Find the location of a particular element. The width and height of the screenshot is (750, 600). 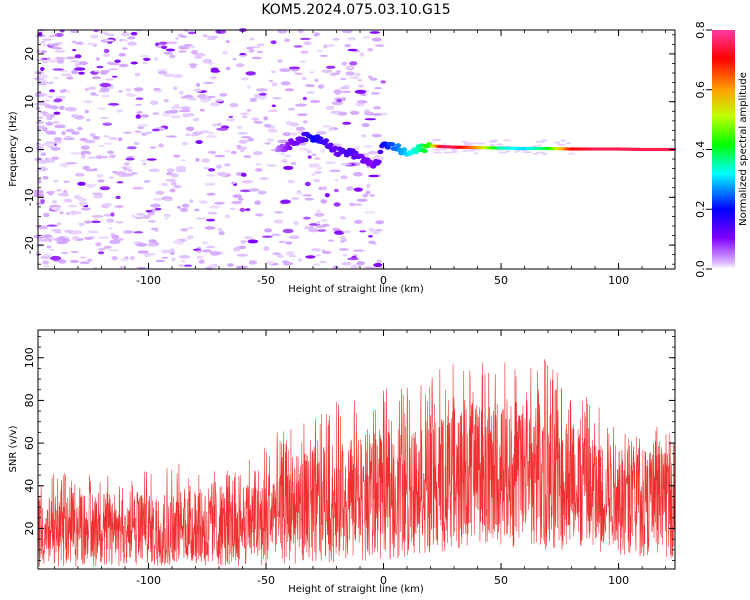

colorbar-ticks: 0.0 0.2 0.4 0.6 0.8 is located at coordinates (703, 149).